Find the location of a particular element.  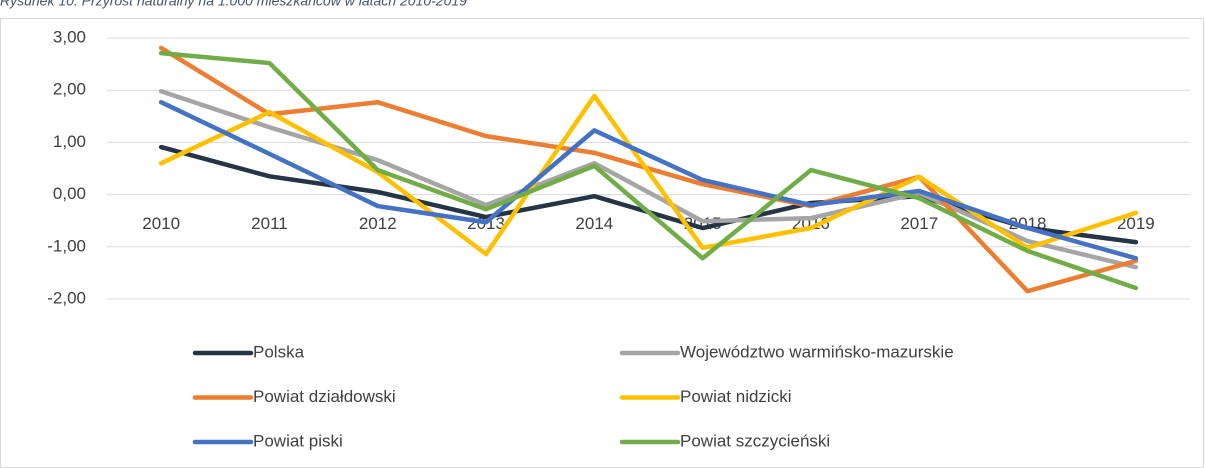

y-tick-label: 3,00 is located at coordinates (69, 36).